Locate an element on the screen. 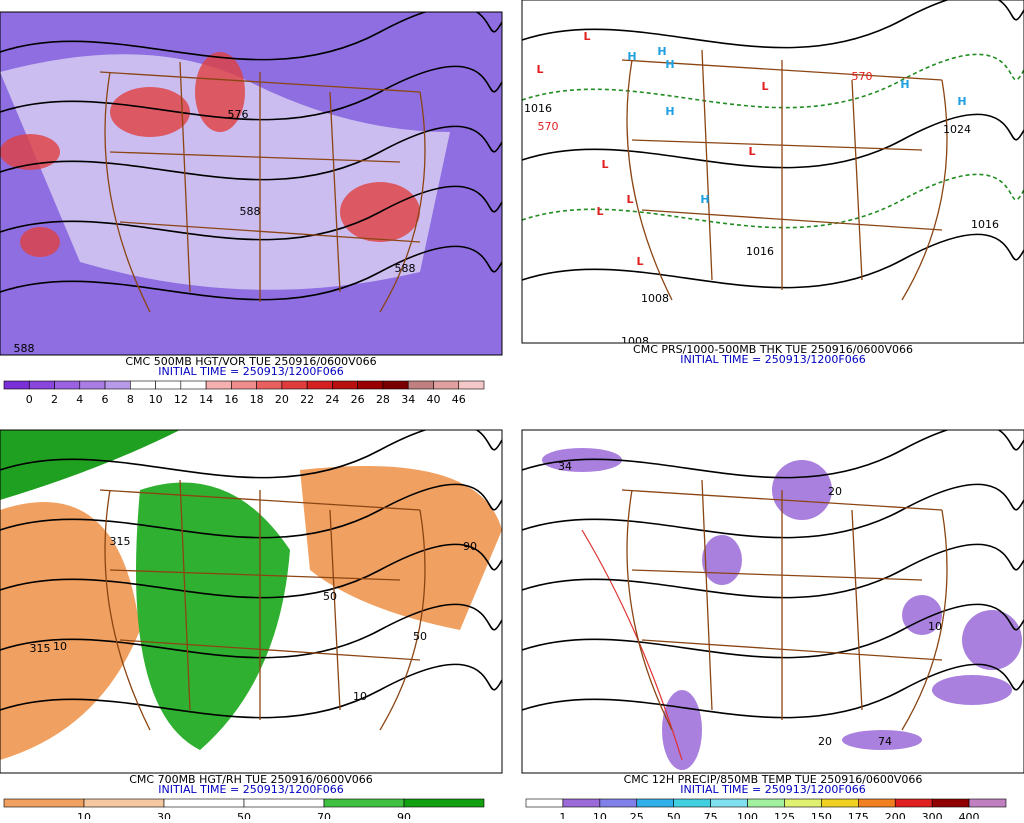  colorbar-label: 40 is located at coordinates (433, 399).